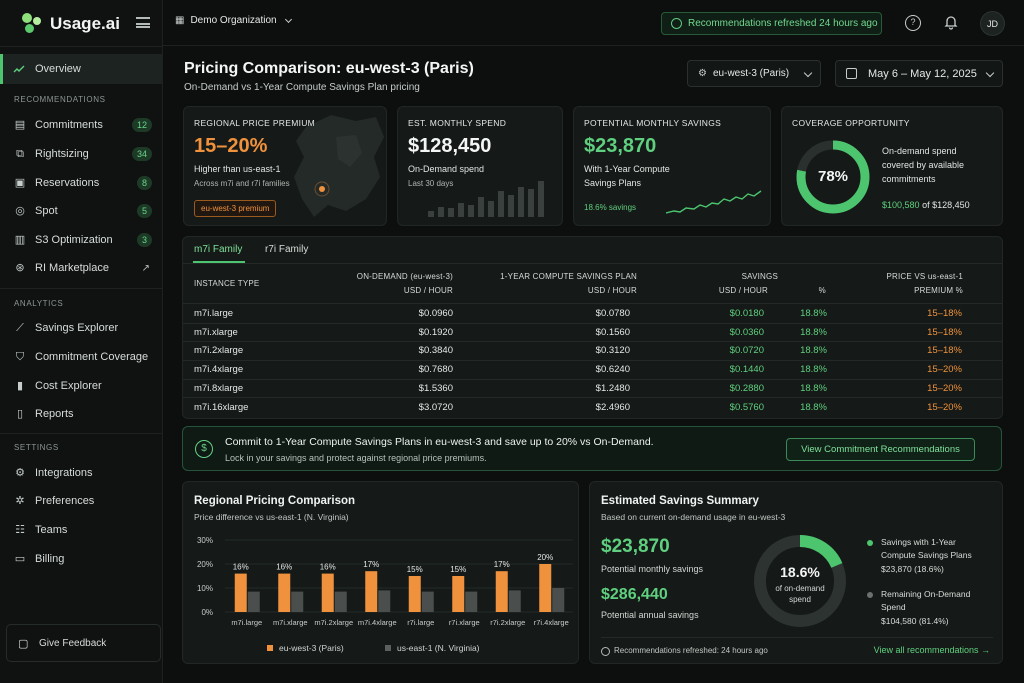 The width and height of the screenshot is (1024, 683). I want to click on count-badge: 3, so click(144, 240).